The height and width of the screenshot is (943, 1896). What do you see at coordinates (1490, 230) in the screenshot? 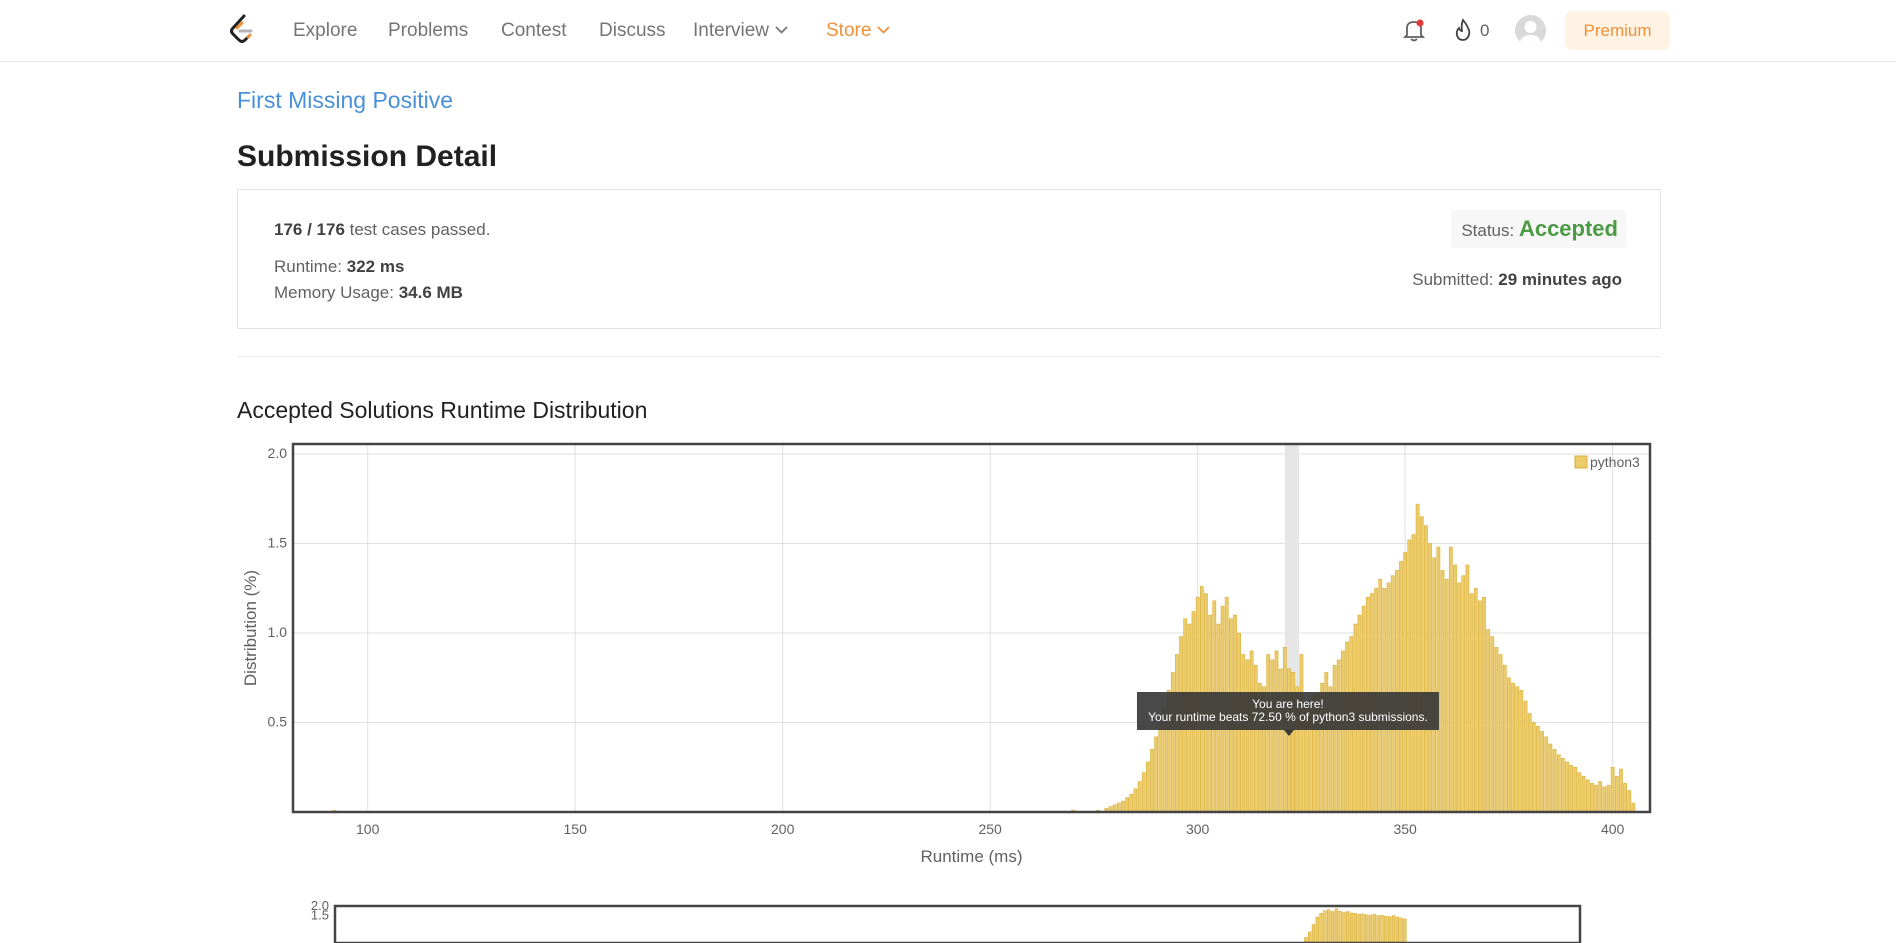
I see `status-label: Status:` at bounding box center [1490, 230].